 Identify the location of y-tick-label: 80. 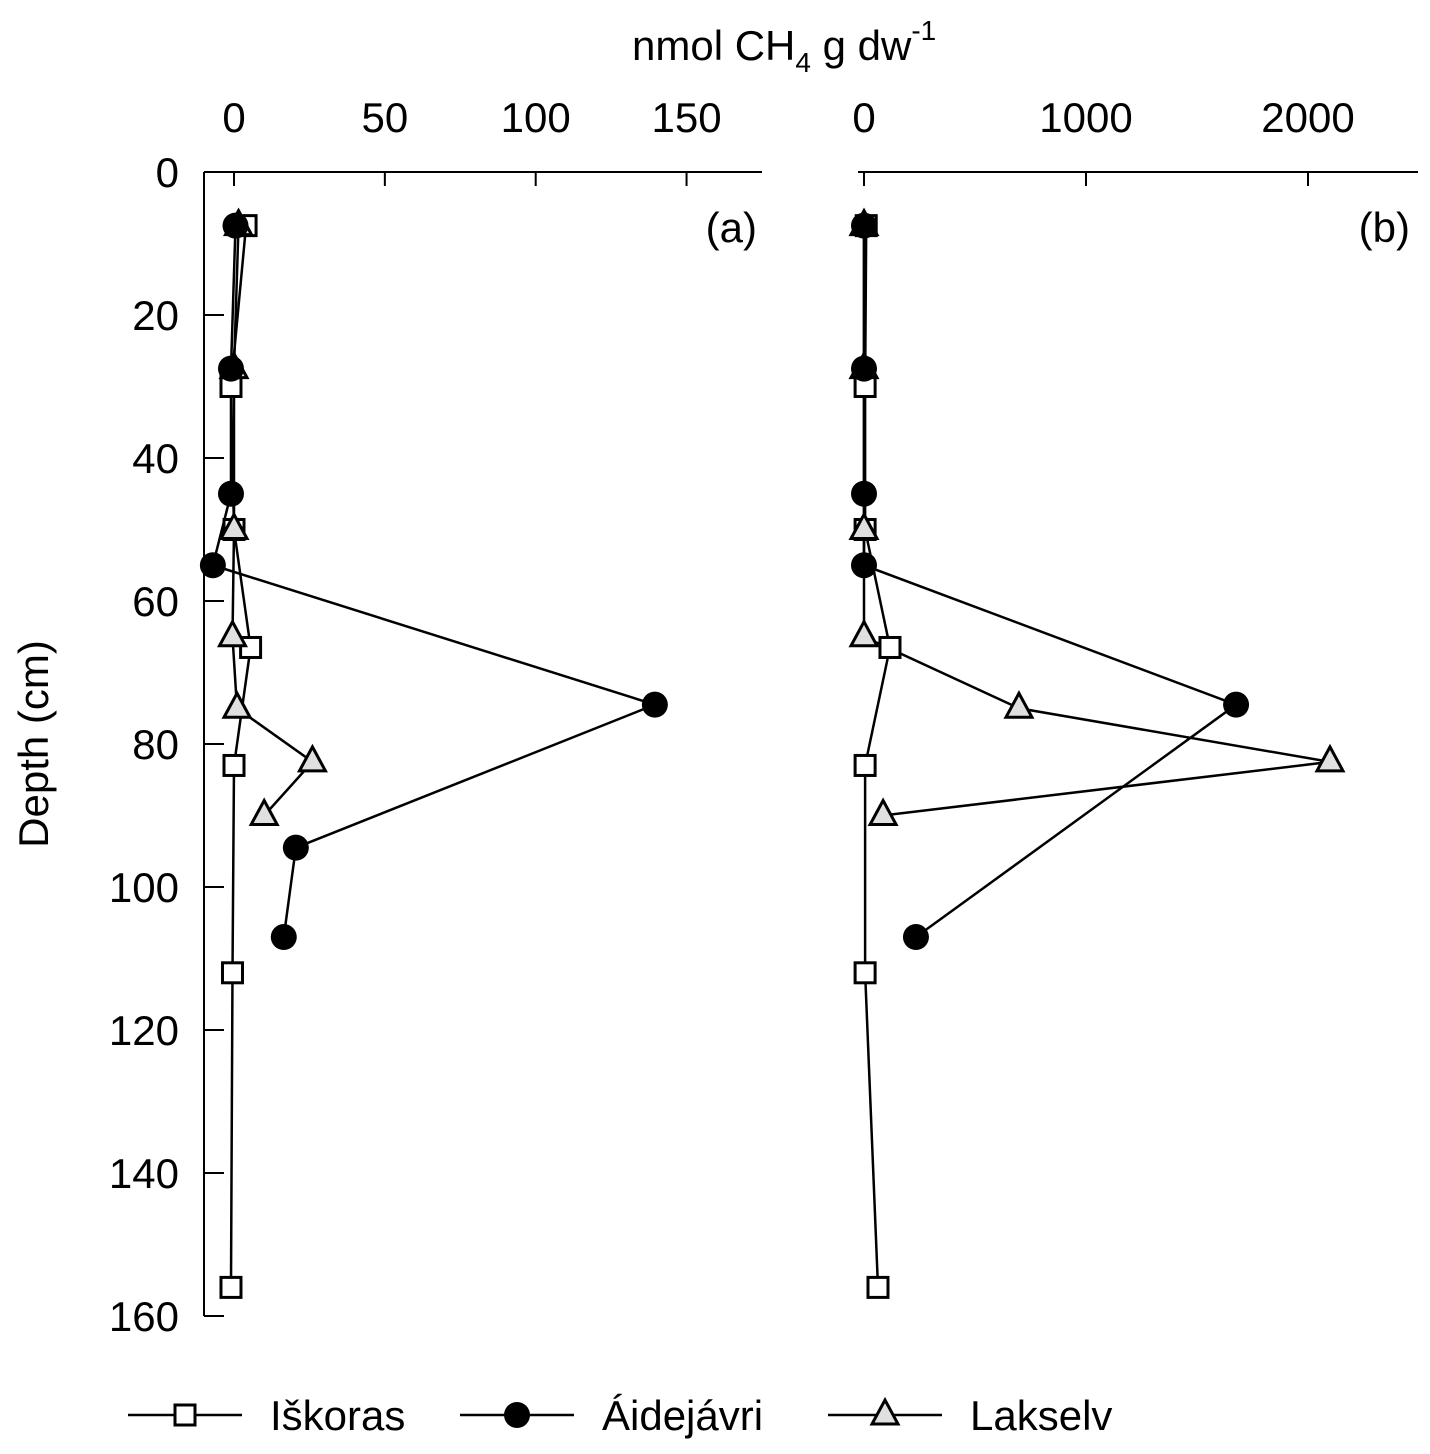
(155, 744).